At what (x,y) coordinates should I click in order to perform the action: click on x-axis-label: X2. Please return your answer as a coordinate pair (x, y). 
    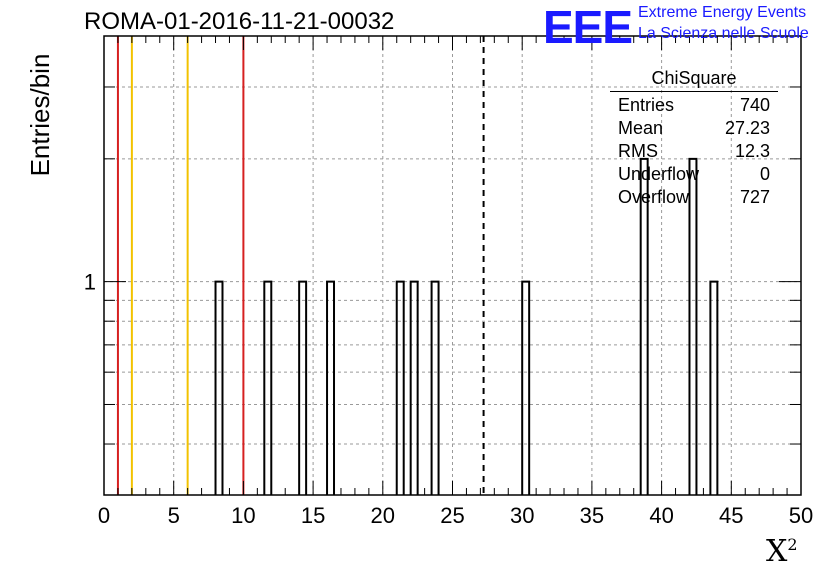
    Looking at the image, I should click on (782, 551).